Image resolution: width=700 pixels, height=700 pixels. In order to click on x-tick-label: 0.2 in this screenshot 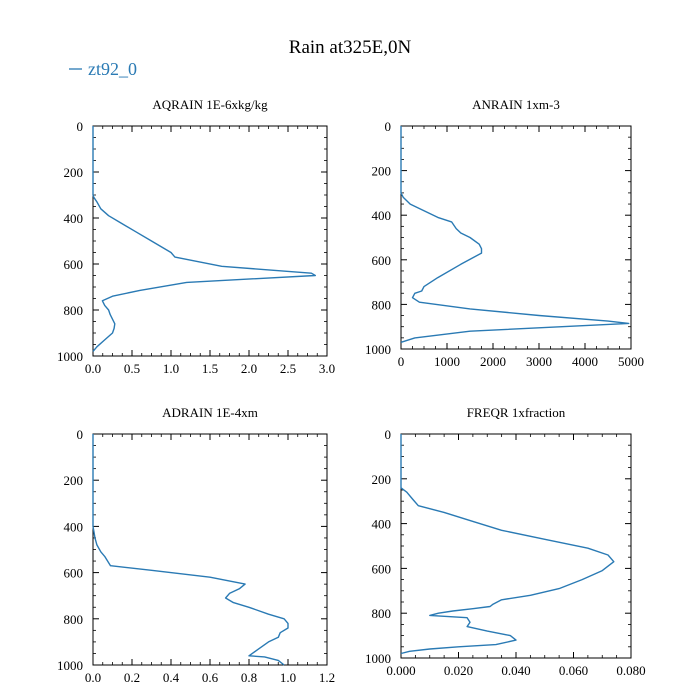, I will do `click(132, 677)`.